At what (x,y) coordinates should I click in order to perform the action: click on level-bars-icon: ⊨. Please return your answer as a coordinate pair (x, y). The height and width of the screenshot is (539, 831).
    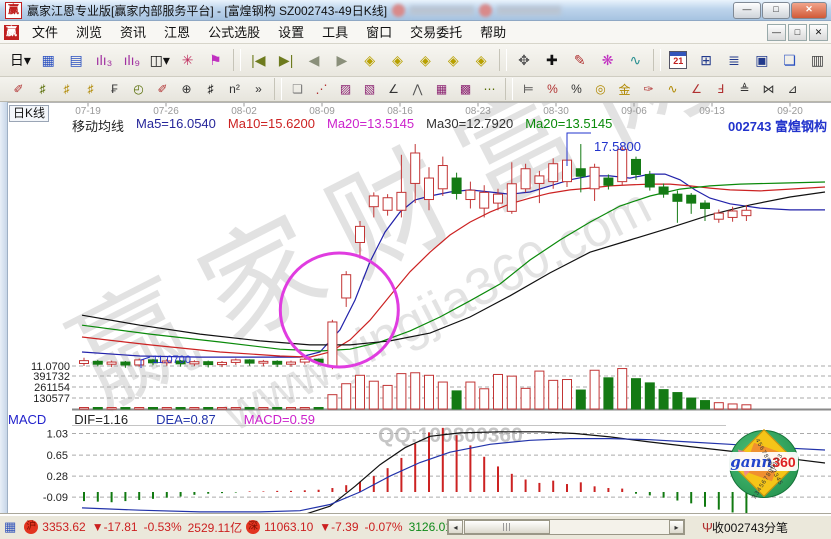
    Looking at the image, I should click on (528, 89).